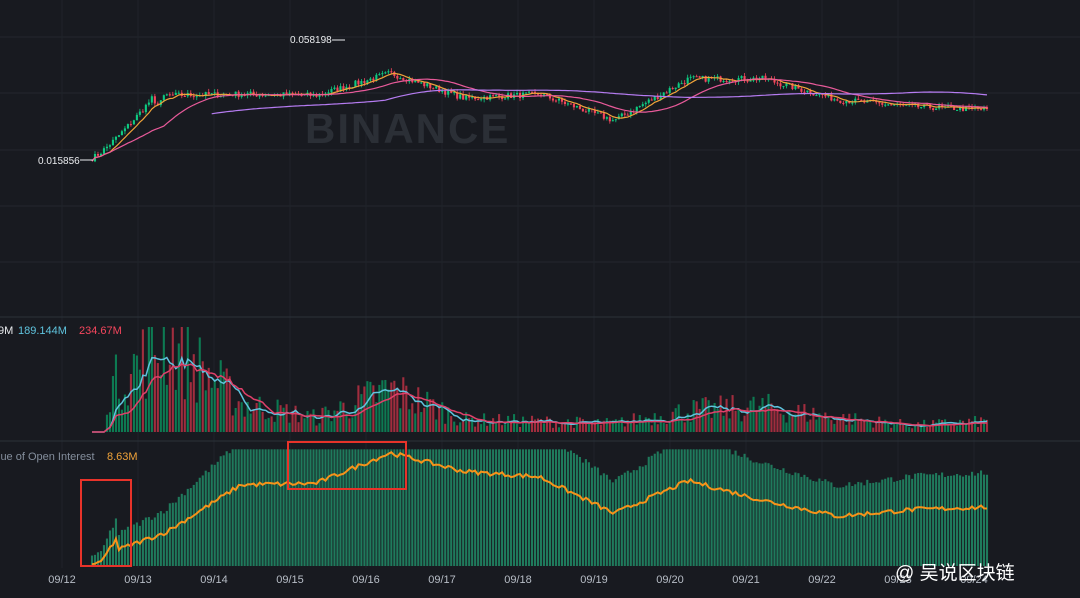 The image size is (1080, 598). I want to click on volume-legend-2: 234.67M, so click(100, 331).